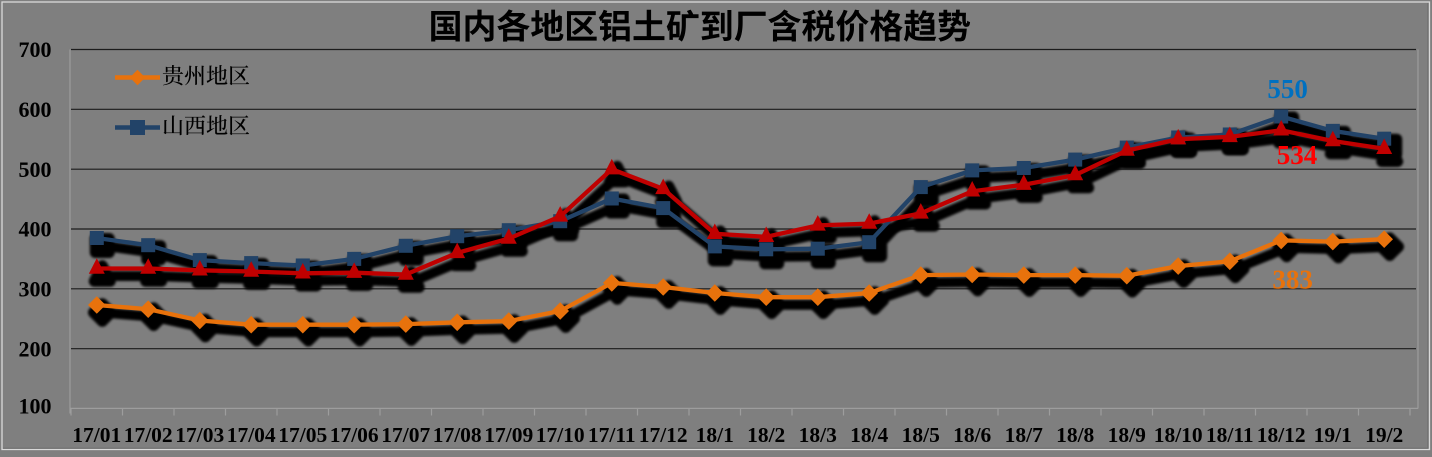 This screenshot has width=1432, height=457. Describe the element at coordinates (1127, 435) in the screenshot. I see `svg-text: 18/9` at that location.